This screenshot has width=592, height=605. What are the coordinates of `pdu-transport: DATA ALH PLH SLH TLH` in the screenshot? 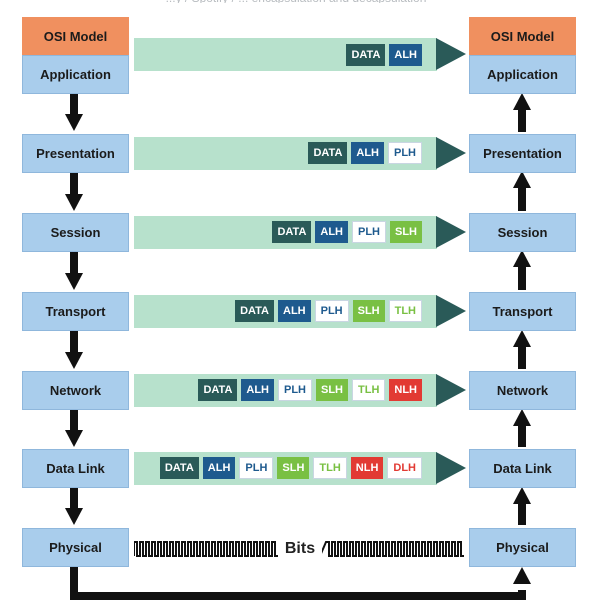 It's located at (328, 311).